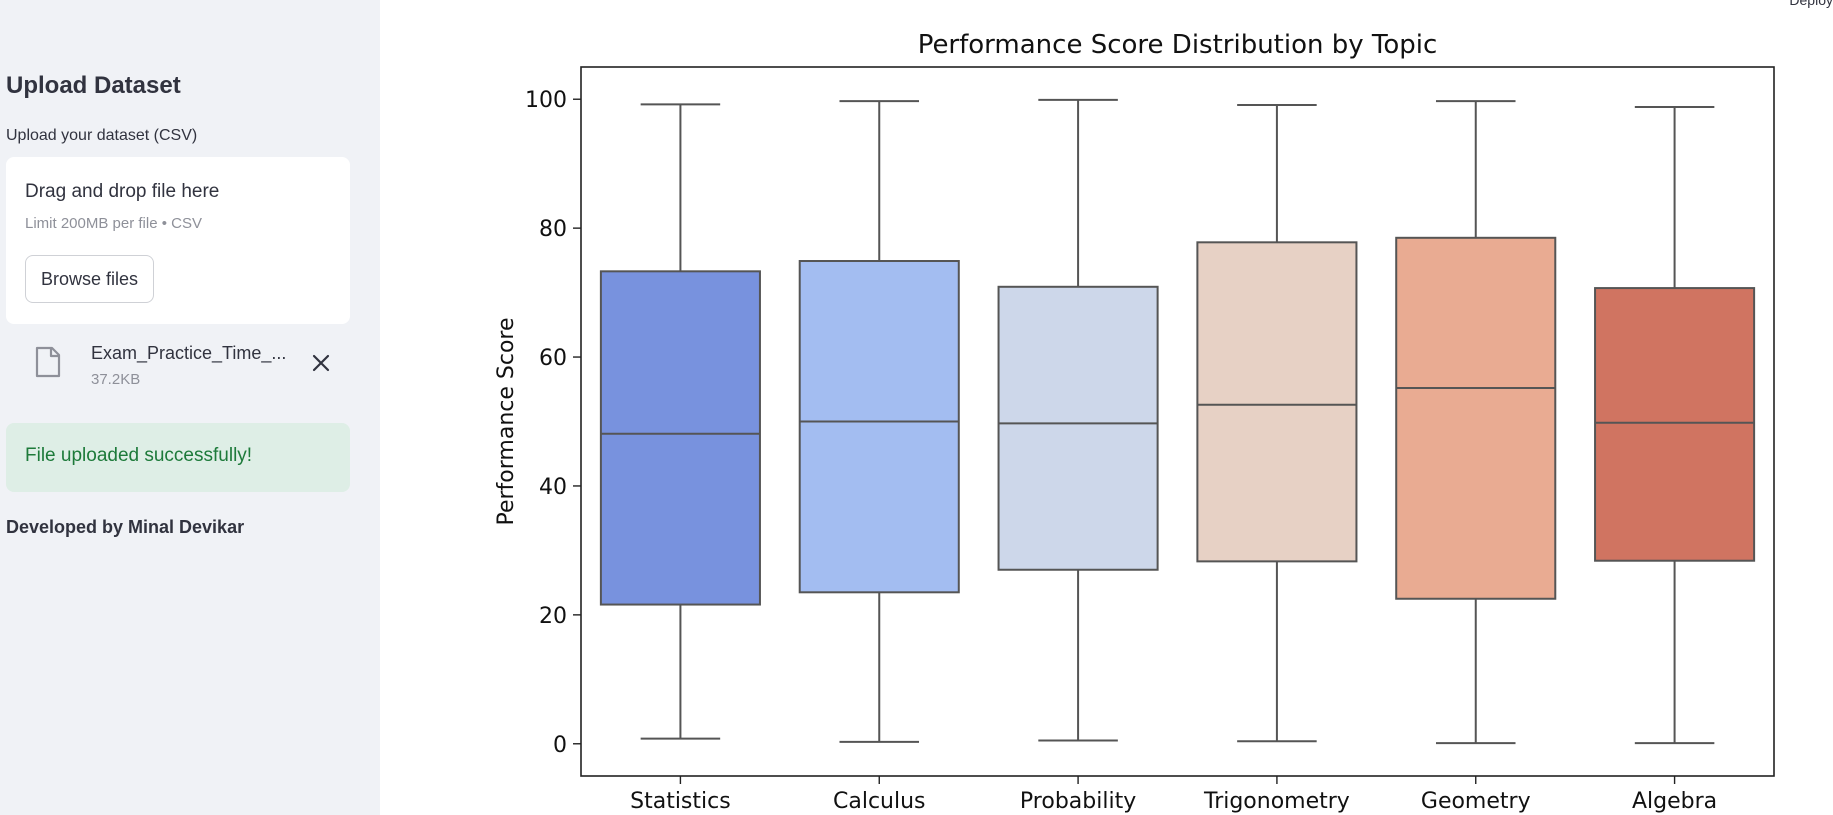 This screenshot has height=815, width=1833. Describe the element at coordinates (1674, 801) in the screenshot. I see `x-tick-label: Algebra` at that location.